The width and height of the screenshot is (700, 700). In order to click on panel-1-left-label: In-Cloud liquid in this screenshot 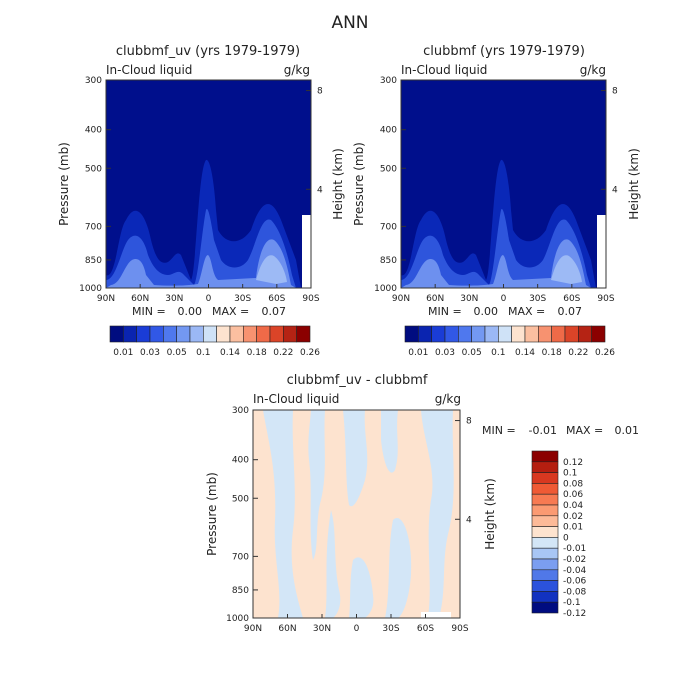, I will do `click(149, 70)`.